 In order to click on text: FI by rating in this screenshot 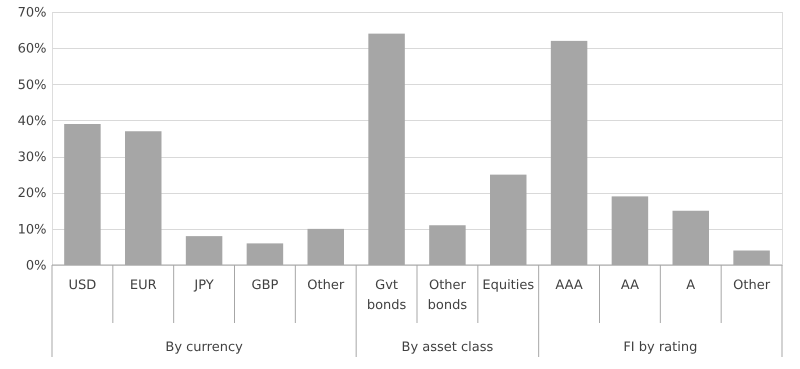, I will do `click(660, 347)`.